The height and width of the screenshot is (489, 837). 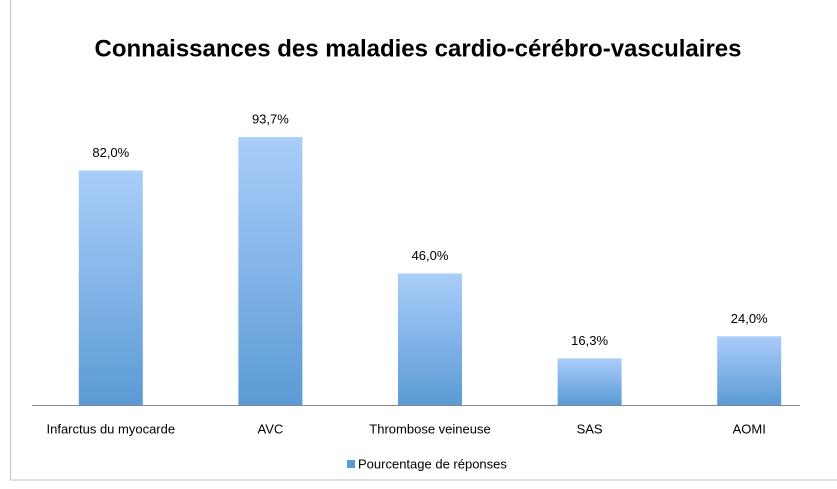 I want to click on x-tick-label: SAS, so click(x=590, y=428).